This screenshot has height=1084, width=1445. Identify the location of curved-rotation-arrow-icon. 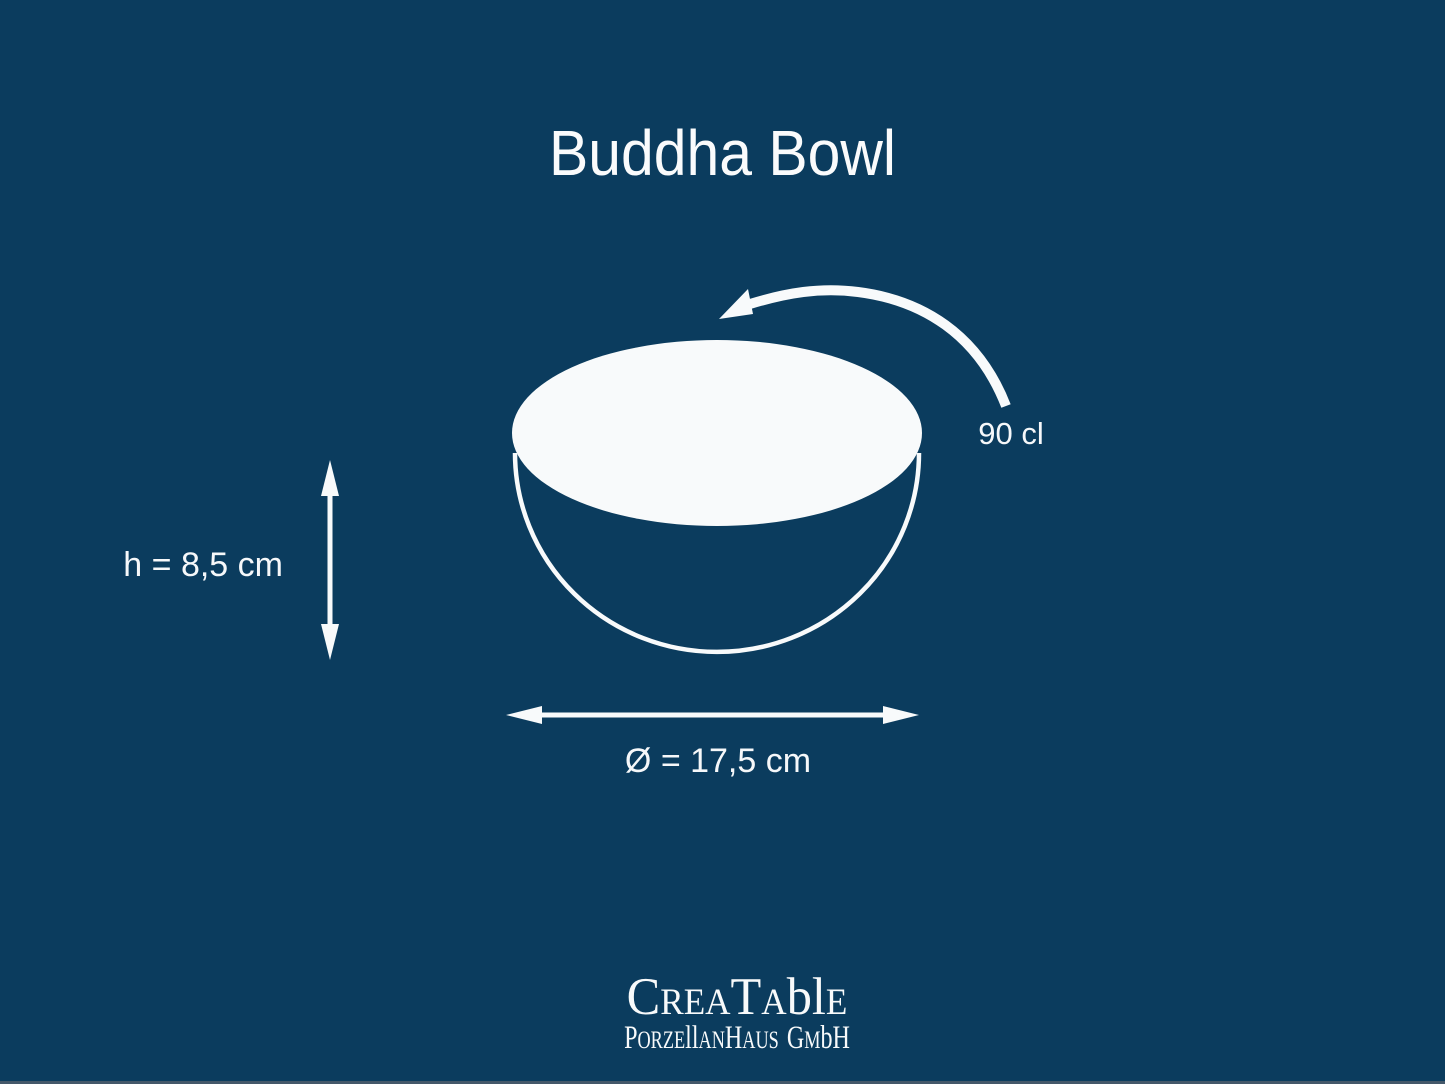
(865, 346).